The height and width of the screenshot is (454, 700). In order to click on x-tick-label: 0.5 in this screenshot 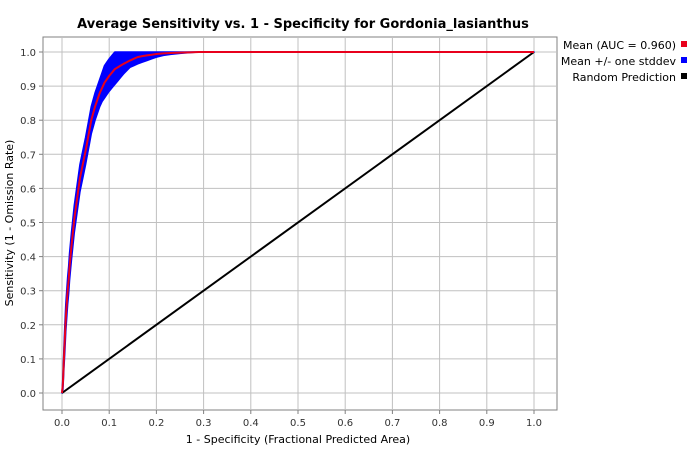, I will do `click(298, 423)`.